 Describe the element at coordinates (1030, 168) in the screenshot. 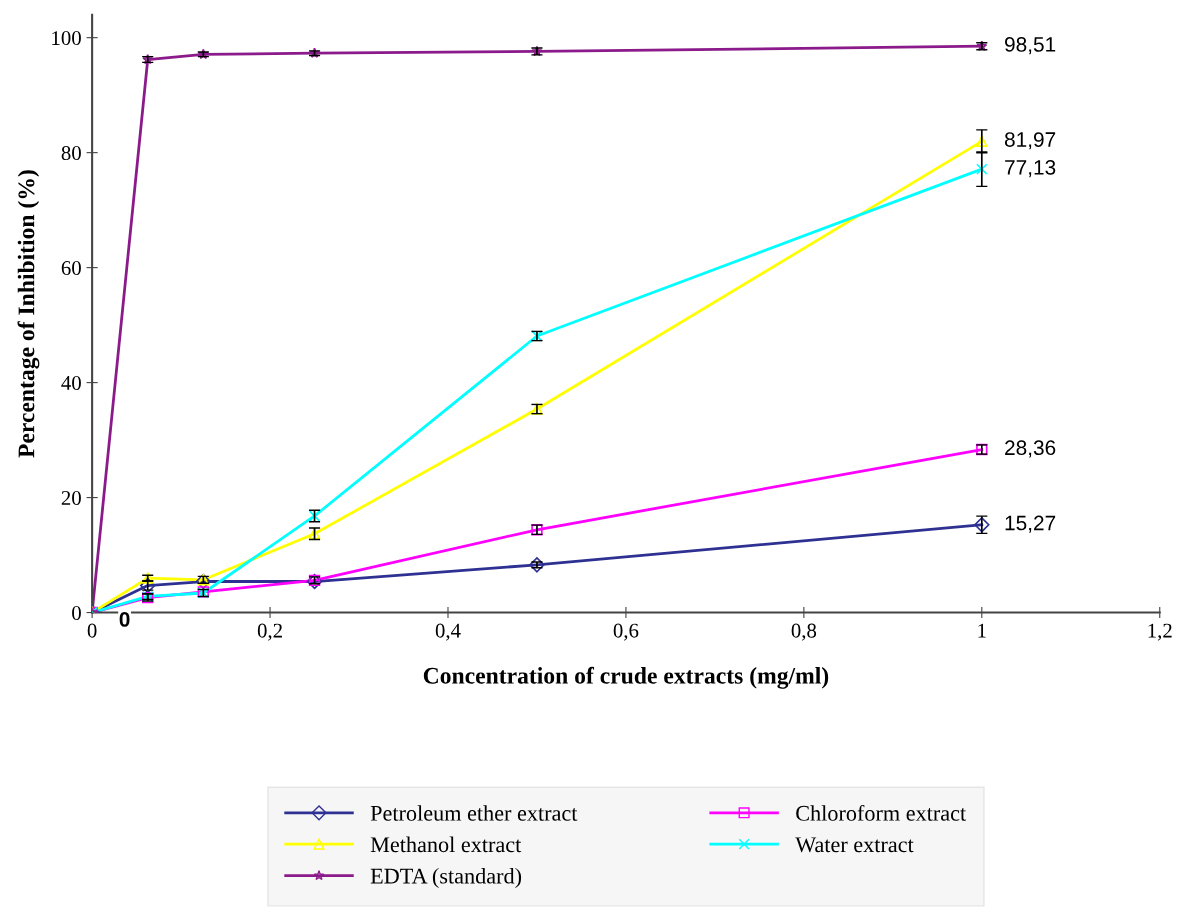

I see `data-label: 77,13` at that location.